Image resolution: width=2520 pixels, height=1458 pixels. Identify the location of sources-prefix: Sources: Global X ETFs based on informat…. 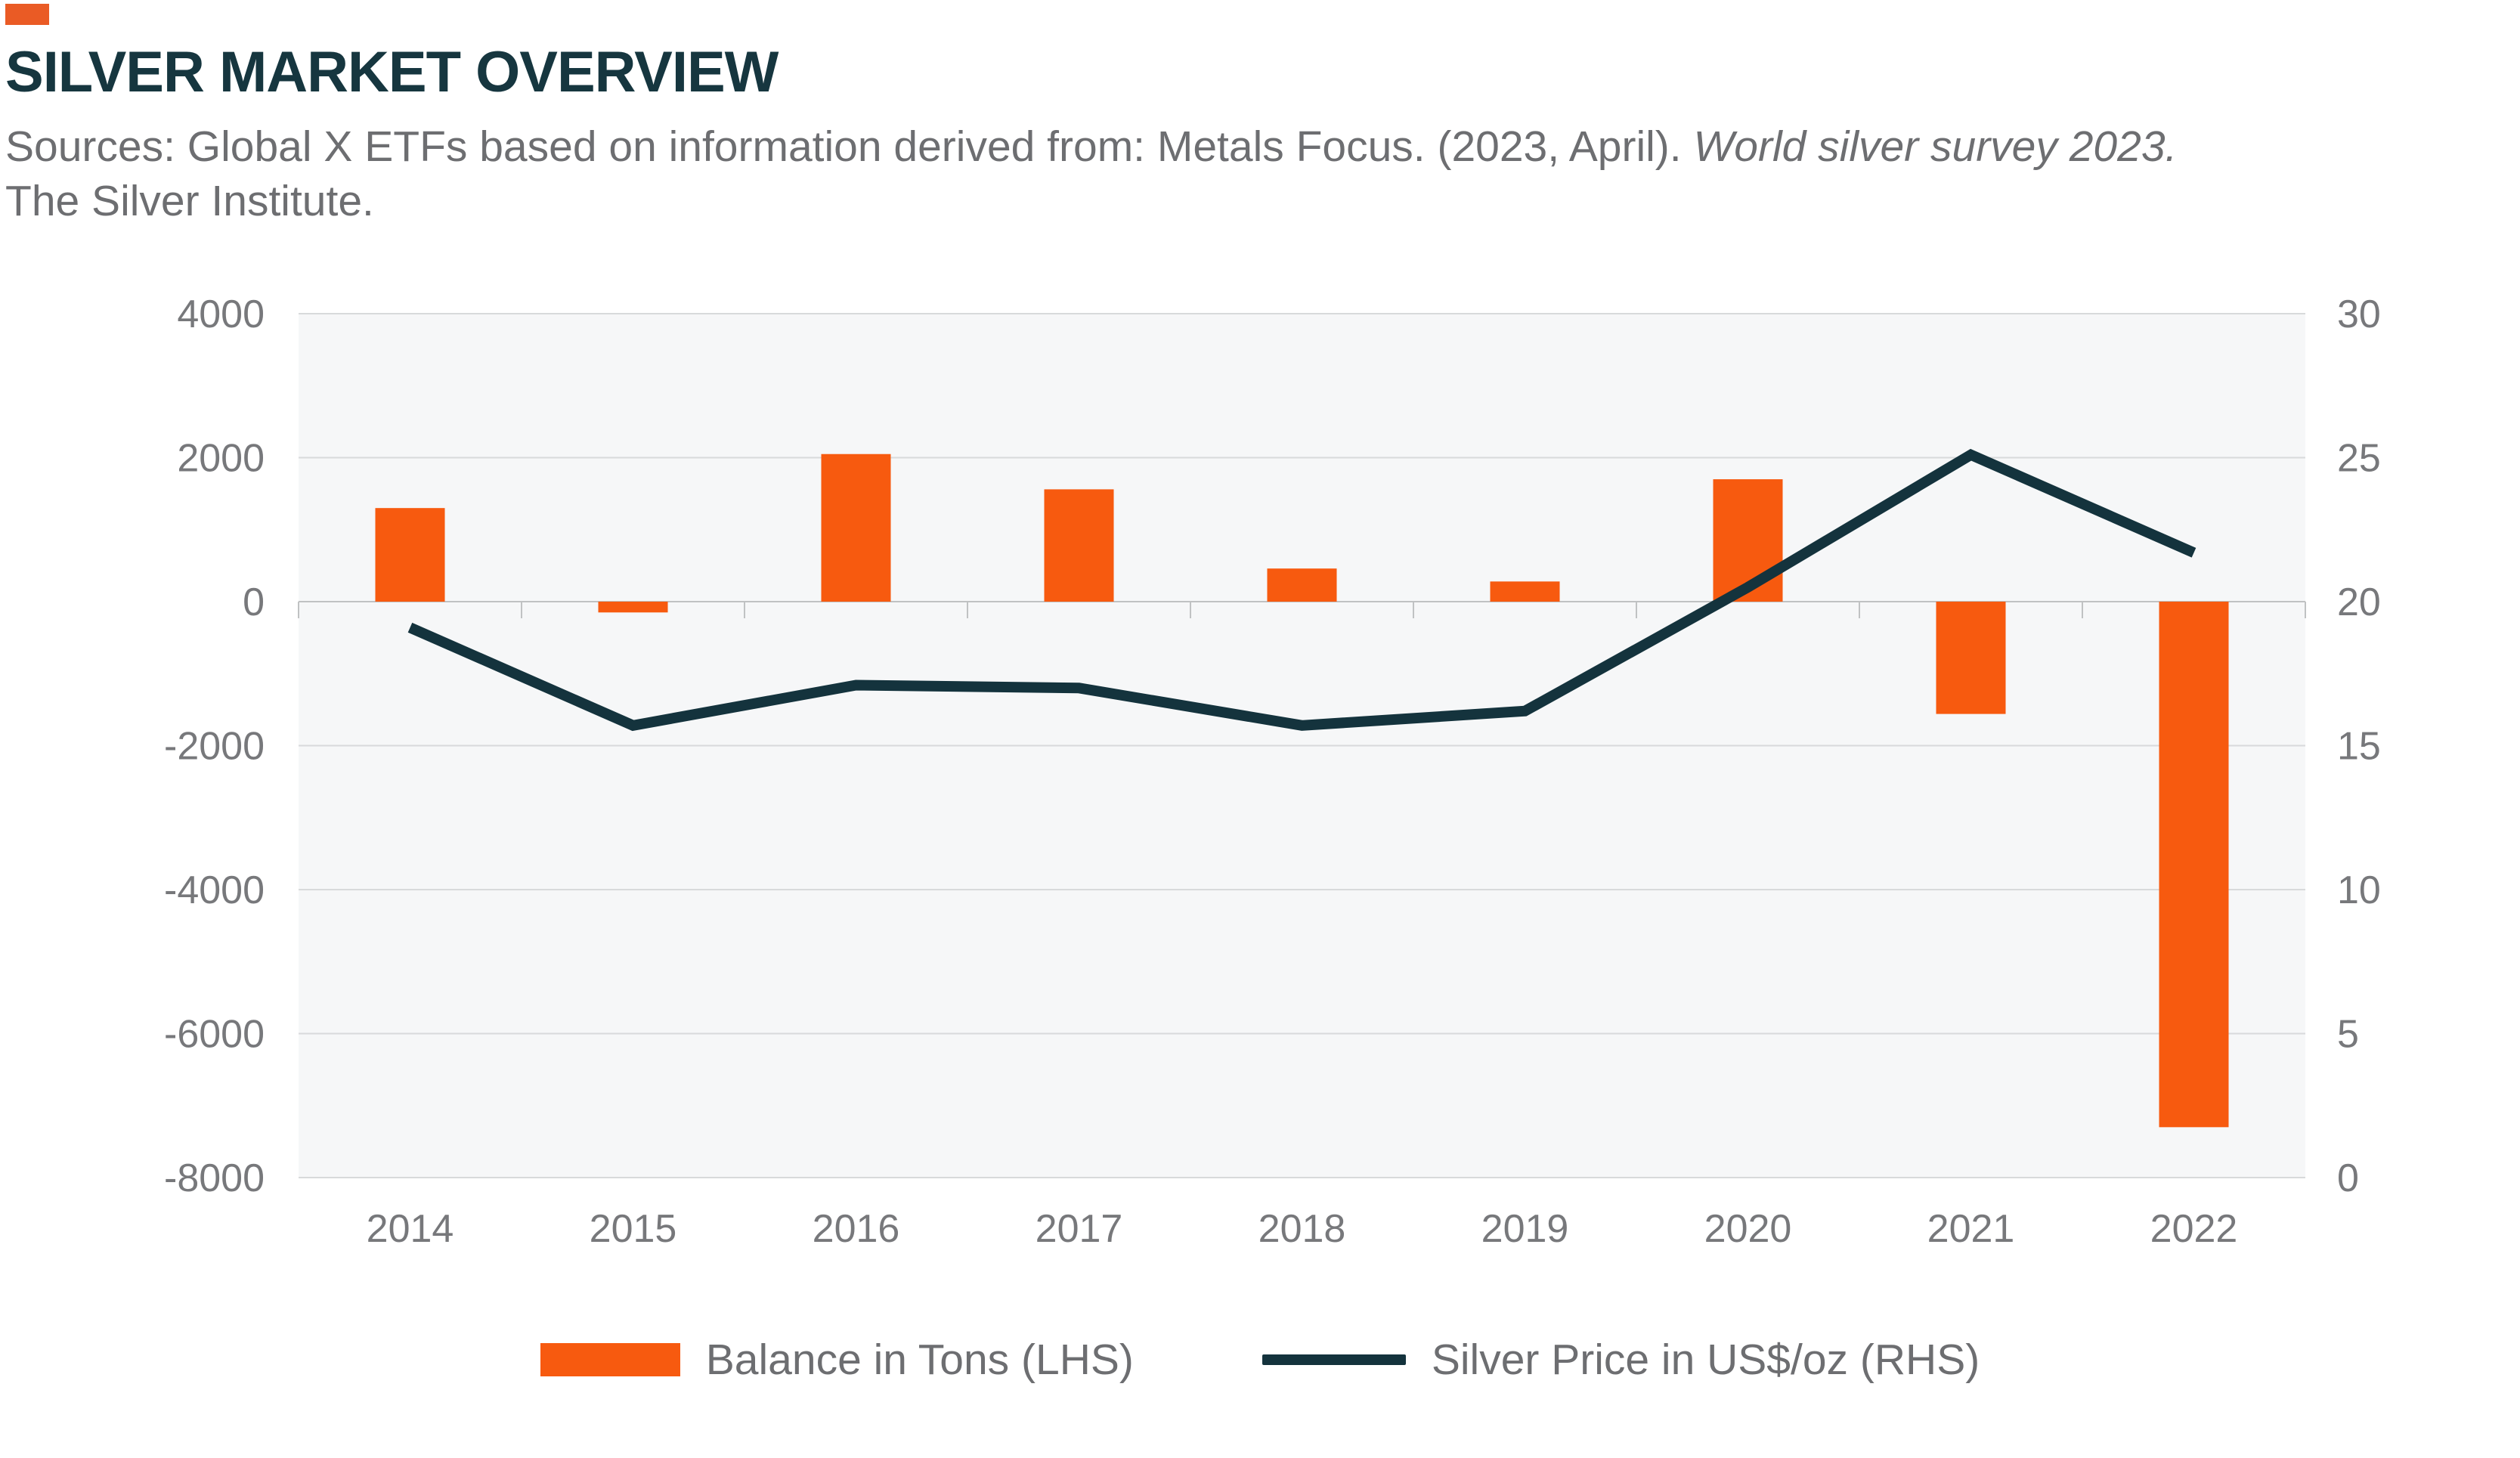
(849, 146).